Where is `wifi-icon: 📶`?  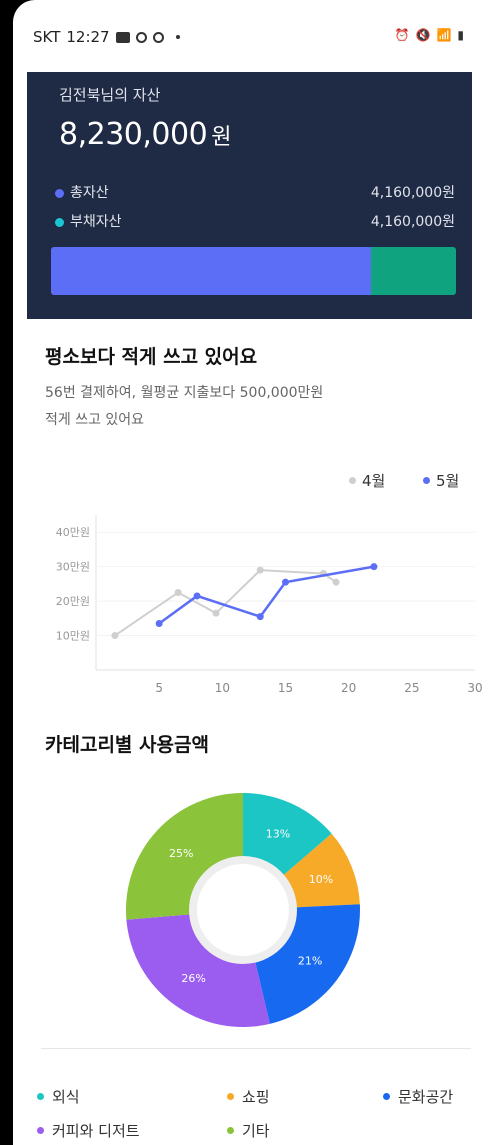 wifi-icon: 📶 is located at coordinates (444, 35).